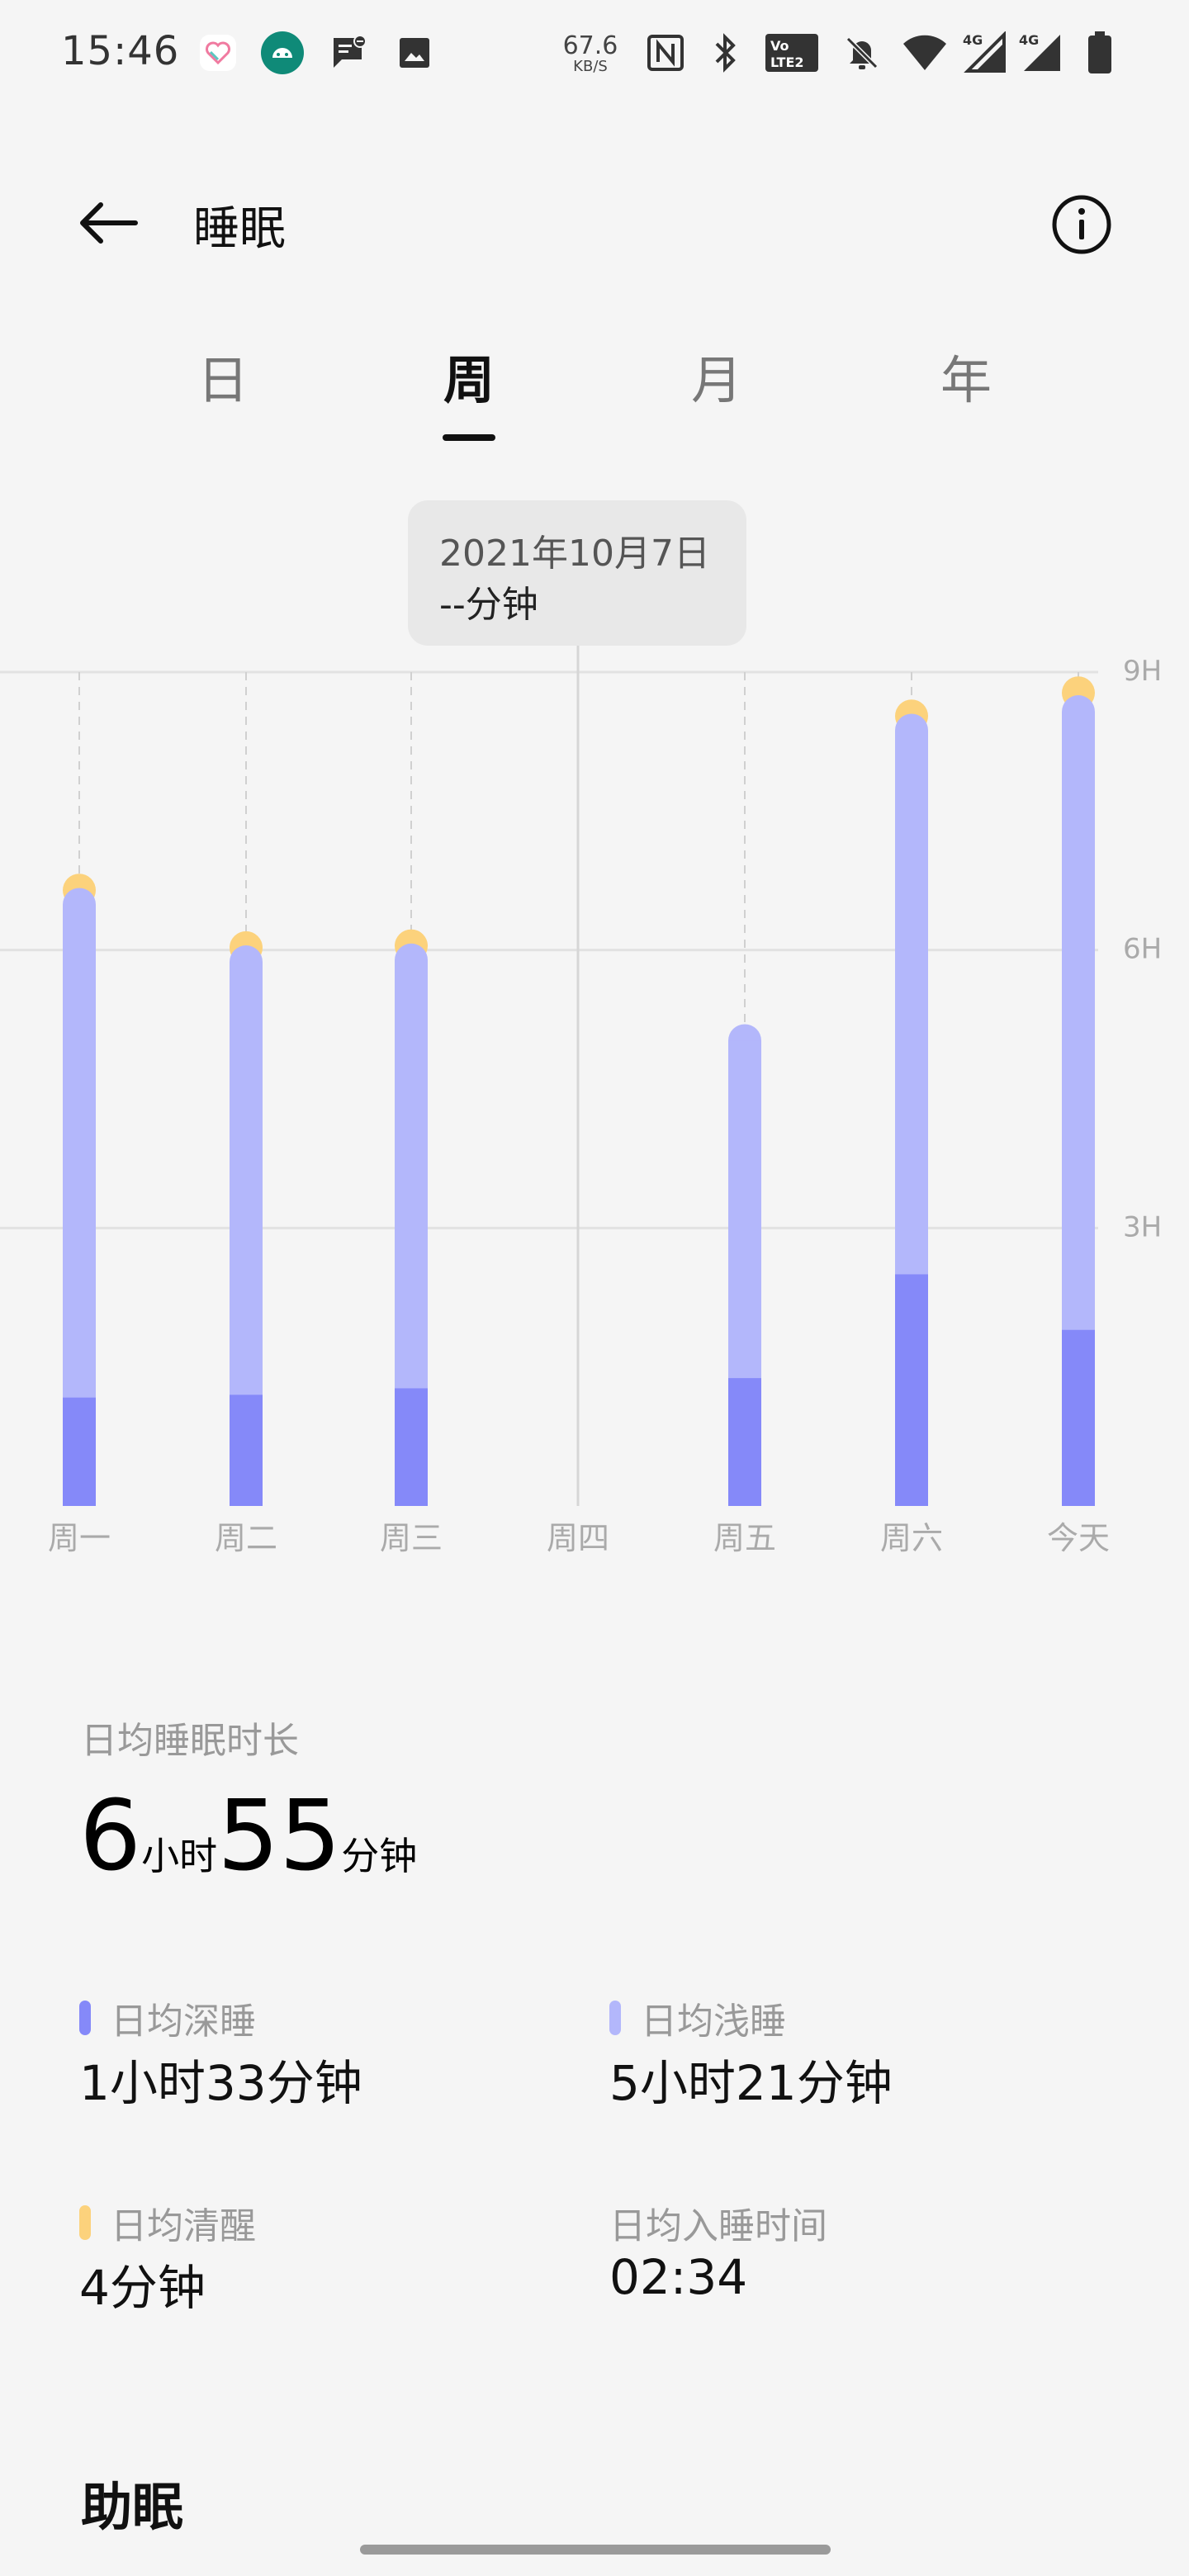 The width and height of the screenshot is (1189, 2576). I want to click on awake-value: 4分钟, so click(142, 2288).